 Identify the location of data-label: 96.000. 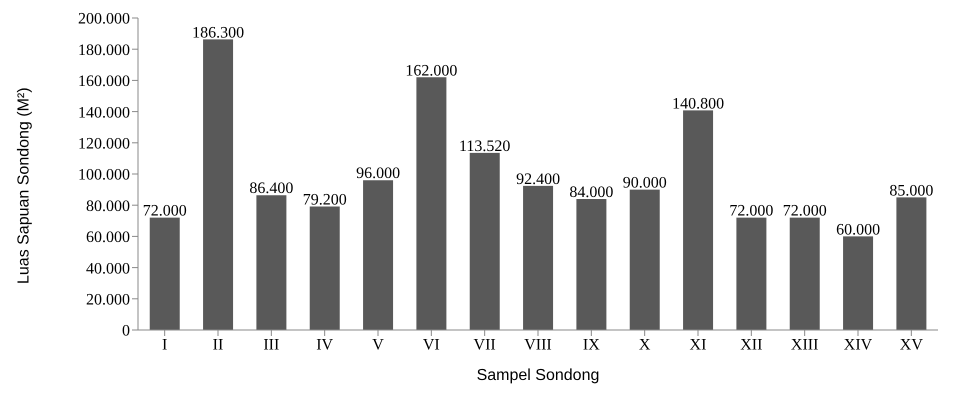
(378, 173).